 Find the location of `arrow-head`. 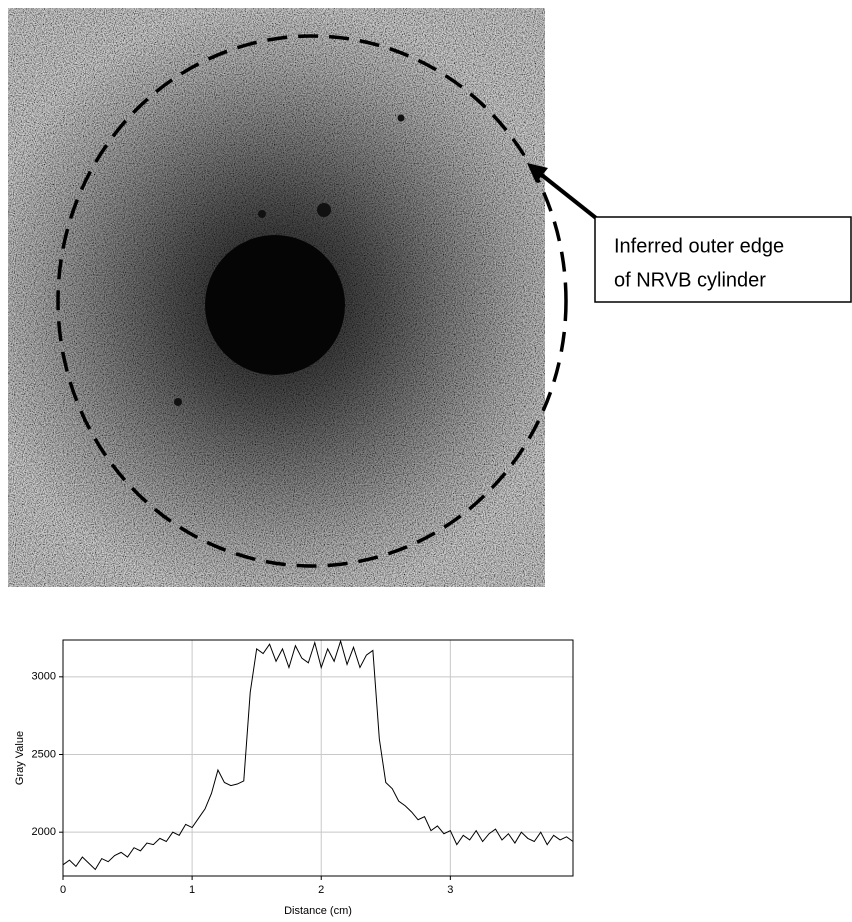

arrow-head is located at coordinates (537, 173).